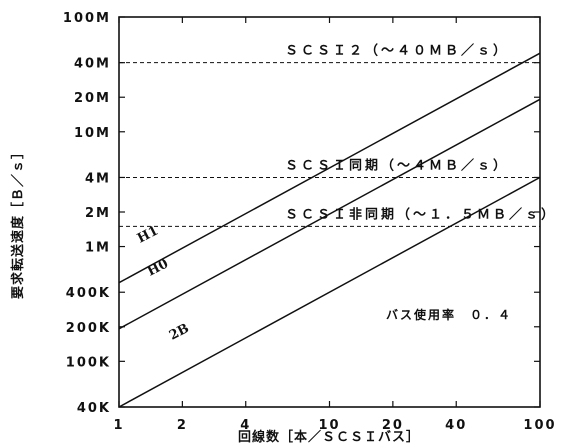 Image resolution: width=561 pixels, height=446 pixels. Describe the element at coordinates (88, 293) in the screenshot. I see `y-tick-label: 400K` at that location.